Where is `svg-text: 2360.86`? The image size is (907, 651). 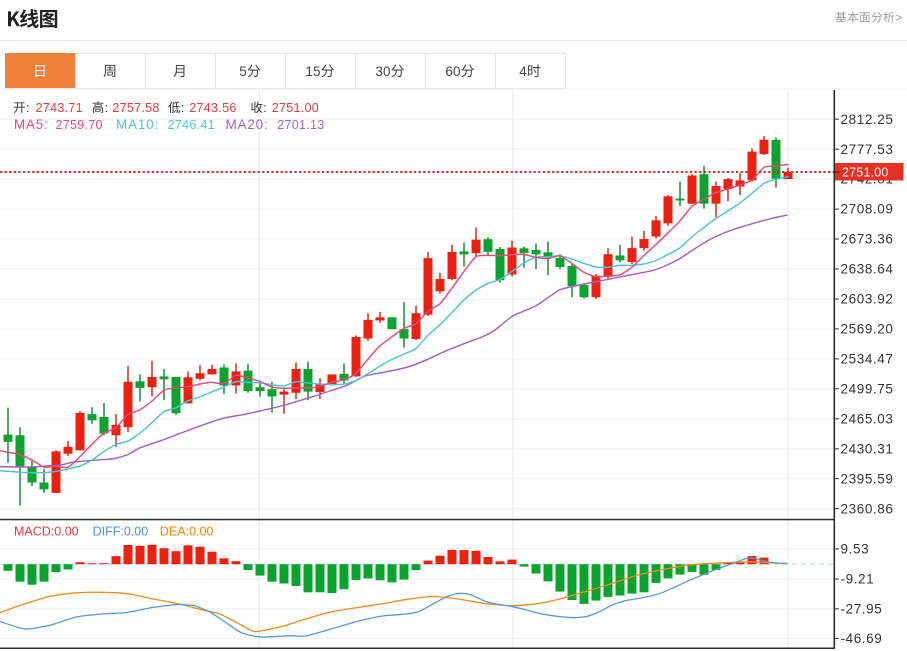
svg-text: 2360.86 is located at coordinates (867, 508).